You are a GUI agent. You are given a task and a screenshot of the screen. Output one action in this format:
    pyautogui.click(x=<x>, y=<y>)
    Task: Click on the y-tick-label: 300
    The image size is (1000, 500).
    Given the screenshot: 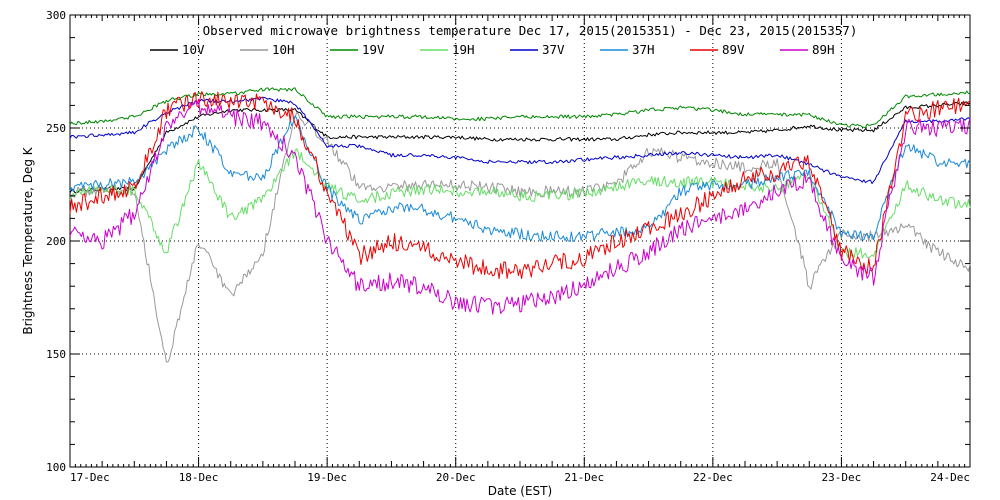 What is the action you would take?
    pyautogui.click(x=56, y=15)
    